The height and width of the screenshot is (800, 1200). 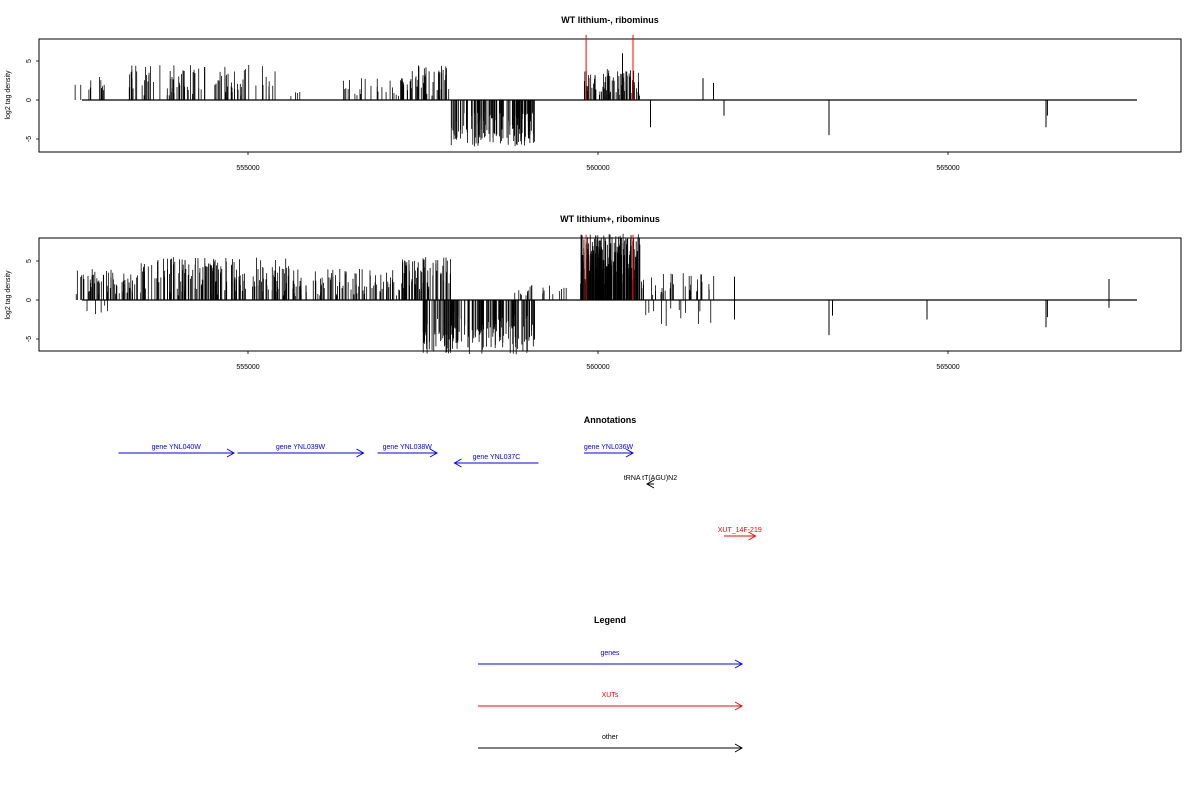 I want to click on annotation-label: gene YNL037C, so click(x=497, y=457).